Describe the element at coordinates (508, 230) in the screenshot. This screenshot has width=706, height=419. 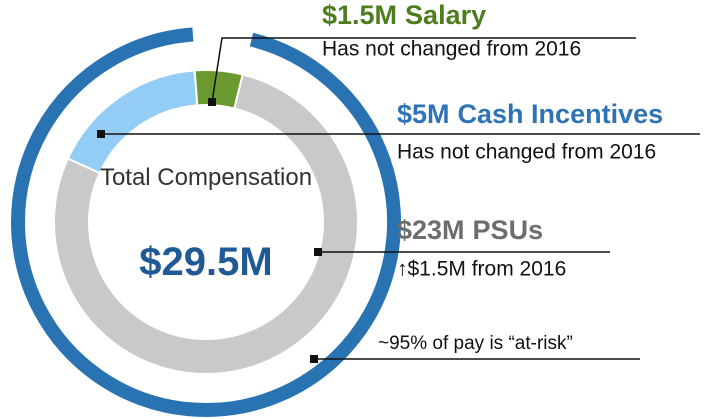
I see `slice-name: PSUs` at that location.